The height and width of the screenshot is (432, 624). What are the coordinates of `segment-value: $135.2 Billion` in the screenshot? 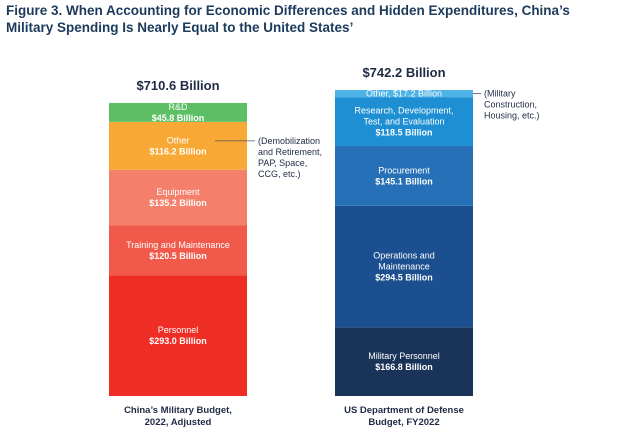 It's located at (178, 203).